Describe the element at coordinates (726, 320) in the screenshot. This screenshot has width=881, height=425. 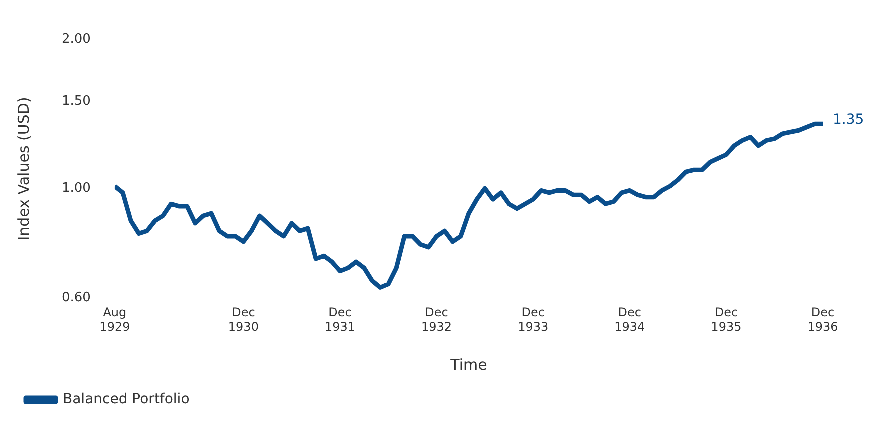
I see `x-tick-label: Dec 1935` at that location.